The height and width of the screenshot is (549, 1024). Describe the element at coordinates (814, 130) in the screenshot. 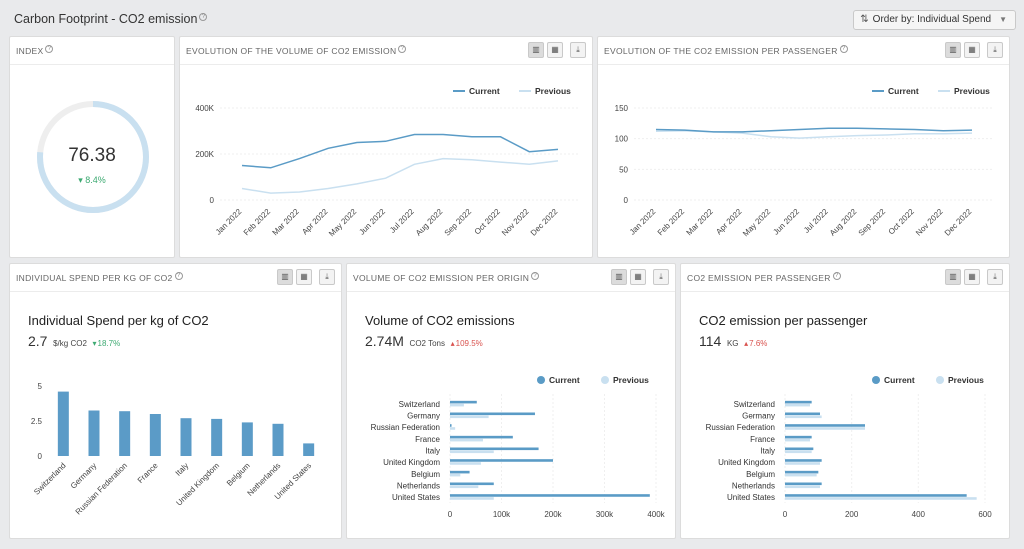

I see `series-line-current` at that location.